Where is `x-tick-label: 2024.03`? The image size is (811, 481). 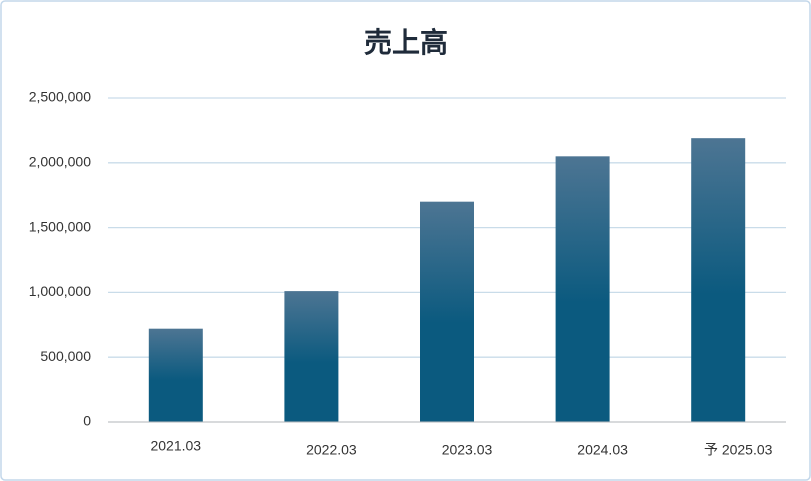 x-tick-label: 2024.03 is located at coordinates (602, 450).